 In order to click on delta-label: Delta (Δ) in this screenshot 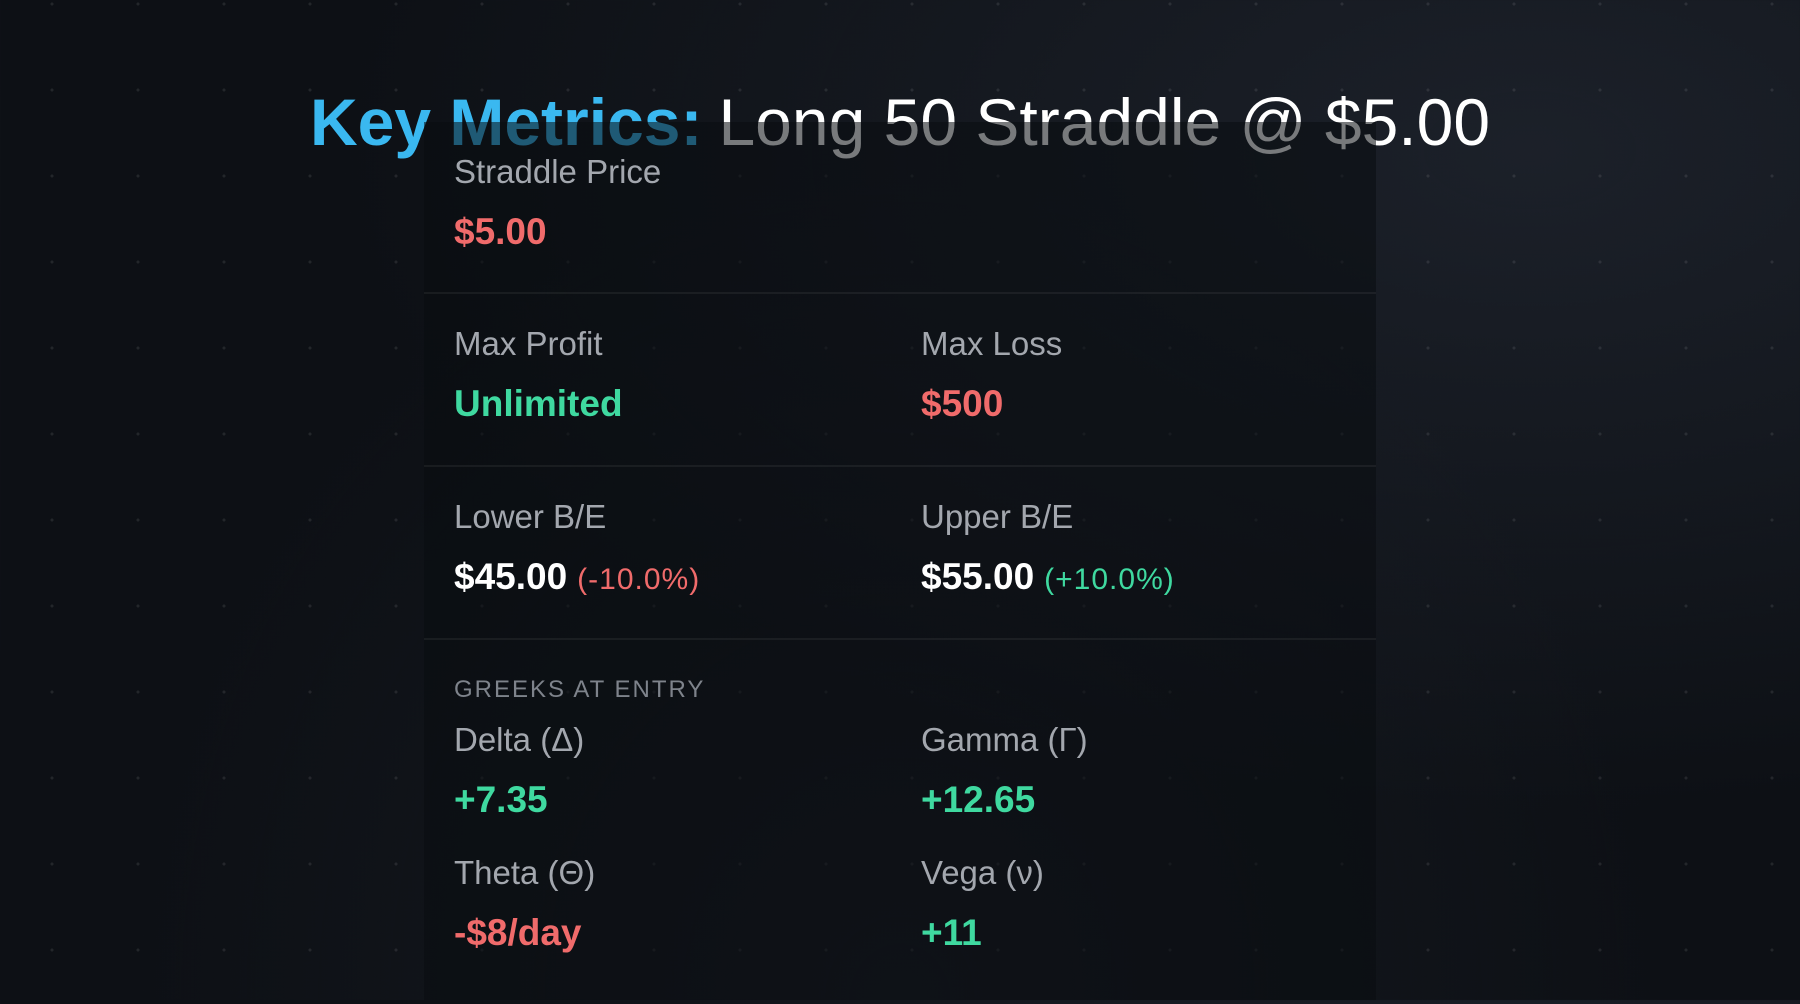, I will do `click(519, 739)`.